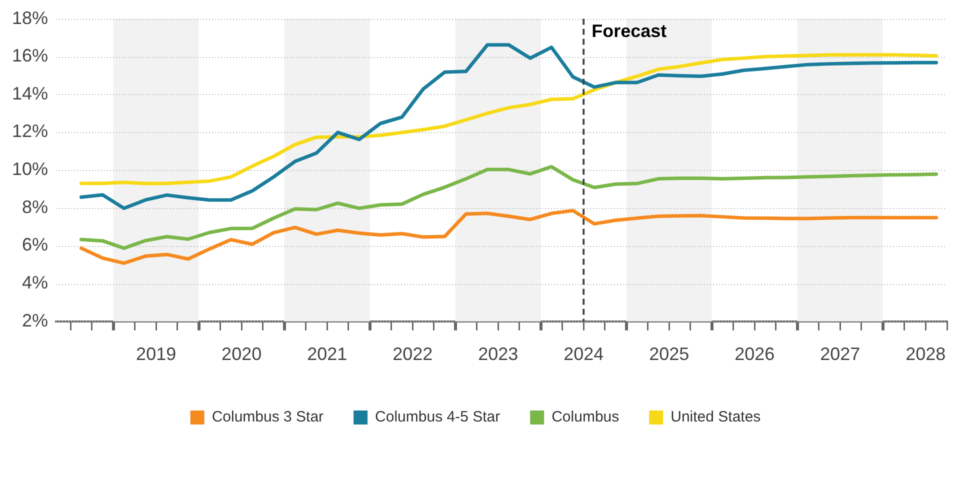 Image resolution: width=969 pixels, height=483 pixels. What do you see at coordinates (268, 417) in the screenshot?
I see `legend-label: Columbus 3 Star` at bounding box center [268, 417].